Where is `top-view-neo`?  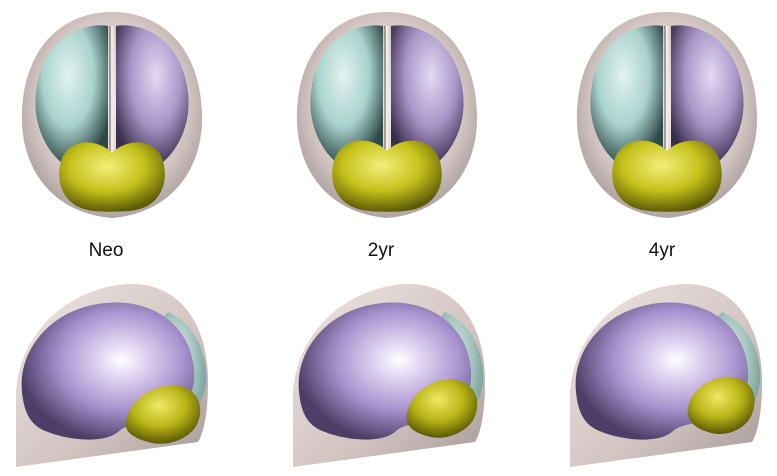 top-view-neo is located at coordinates (112, 115).